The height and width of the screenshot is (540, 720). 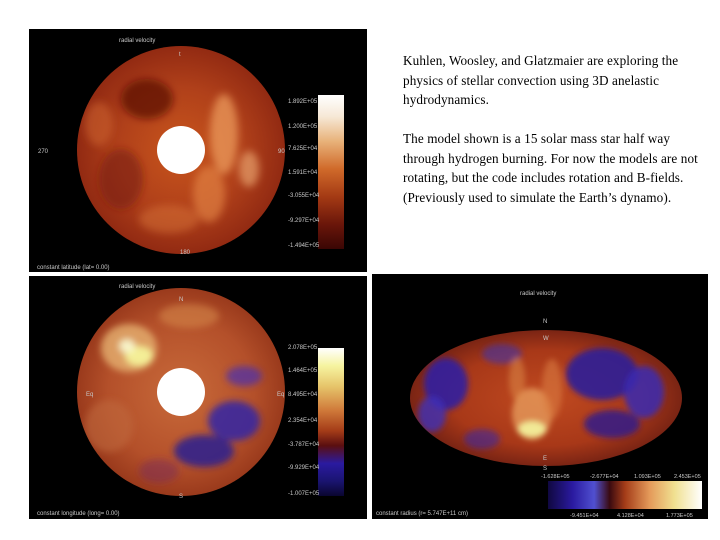 I want to click on colorbar-tick: 7.625E+04, so click(x=303, y=149).